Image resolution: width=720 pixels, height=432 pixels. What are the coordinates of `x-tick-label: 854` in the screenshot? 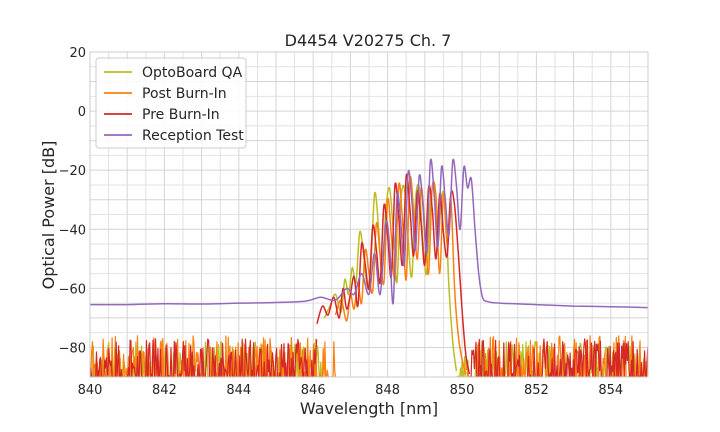 It's located at (610, 390).